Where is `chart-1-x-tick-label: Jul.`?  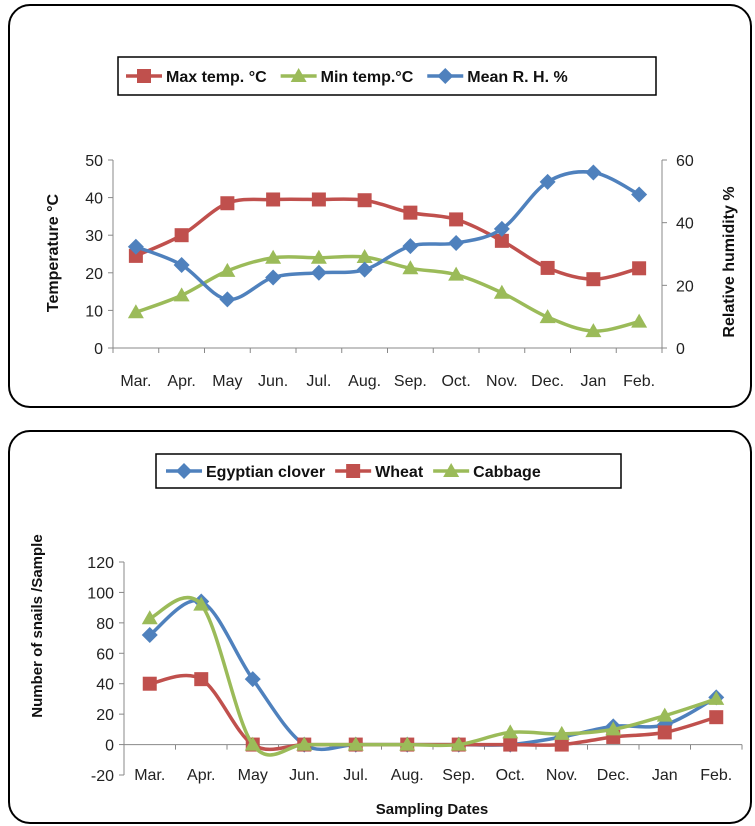 chart-1-x-tick-label: Jul. is located at coordinates (318, 381).